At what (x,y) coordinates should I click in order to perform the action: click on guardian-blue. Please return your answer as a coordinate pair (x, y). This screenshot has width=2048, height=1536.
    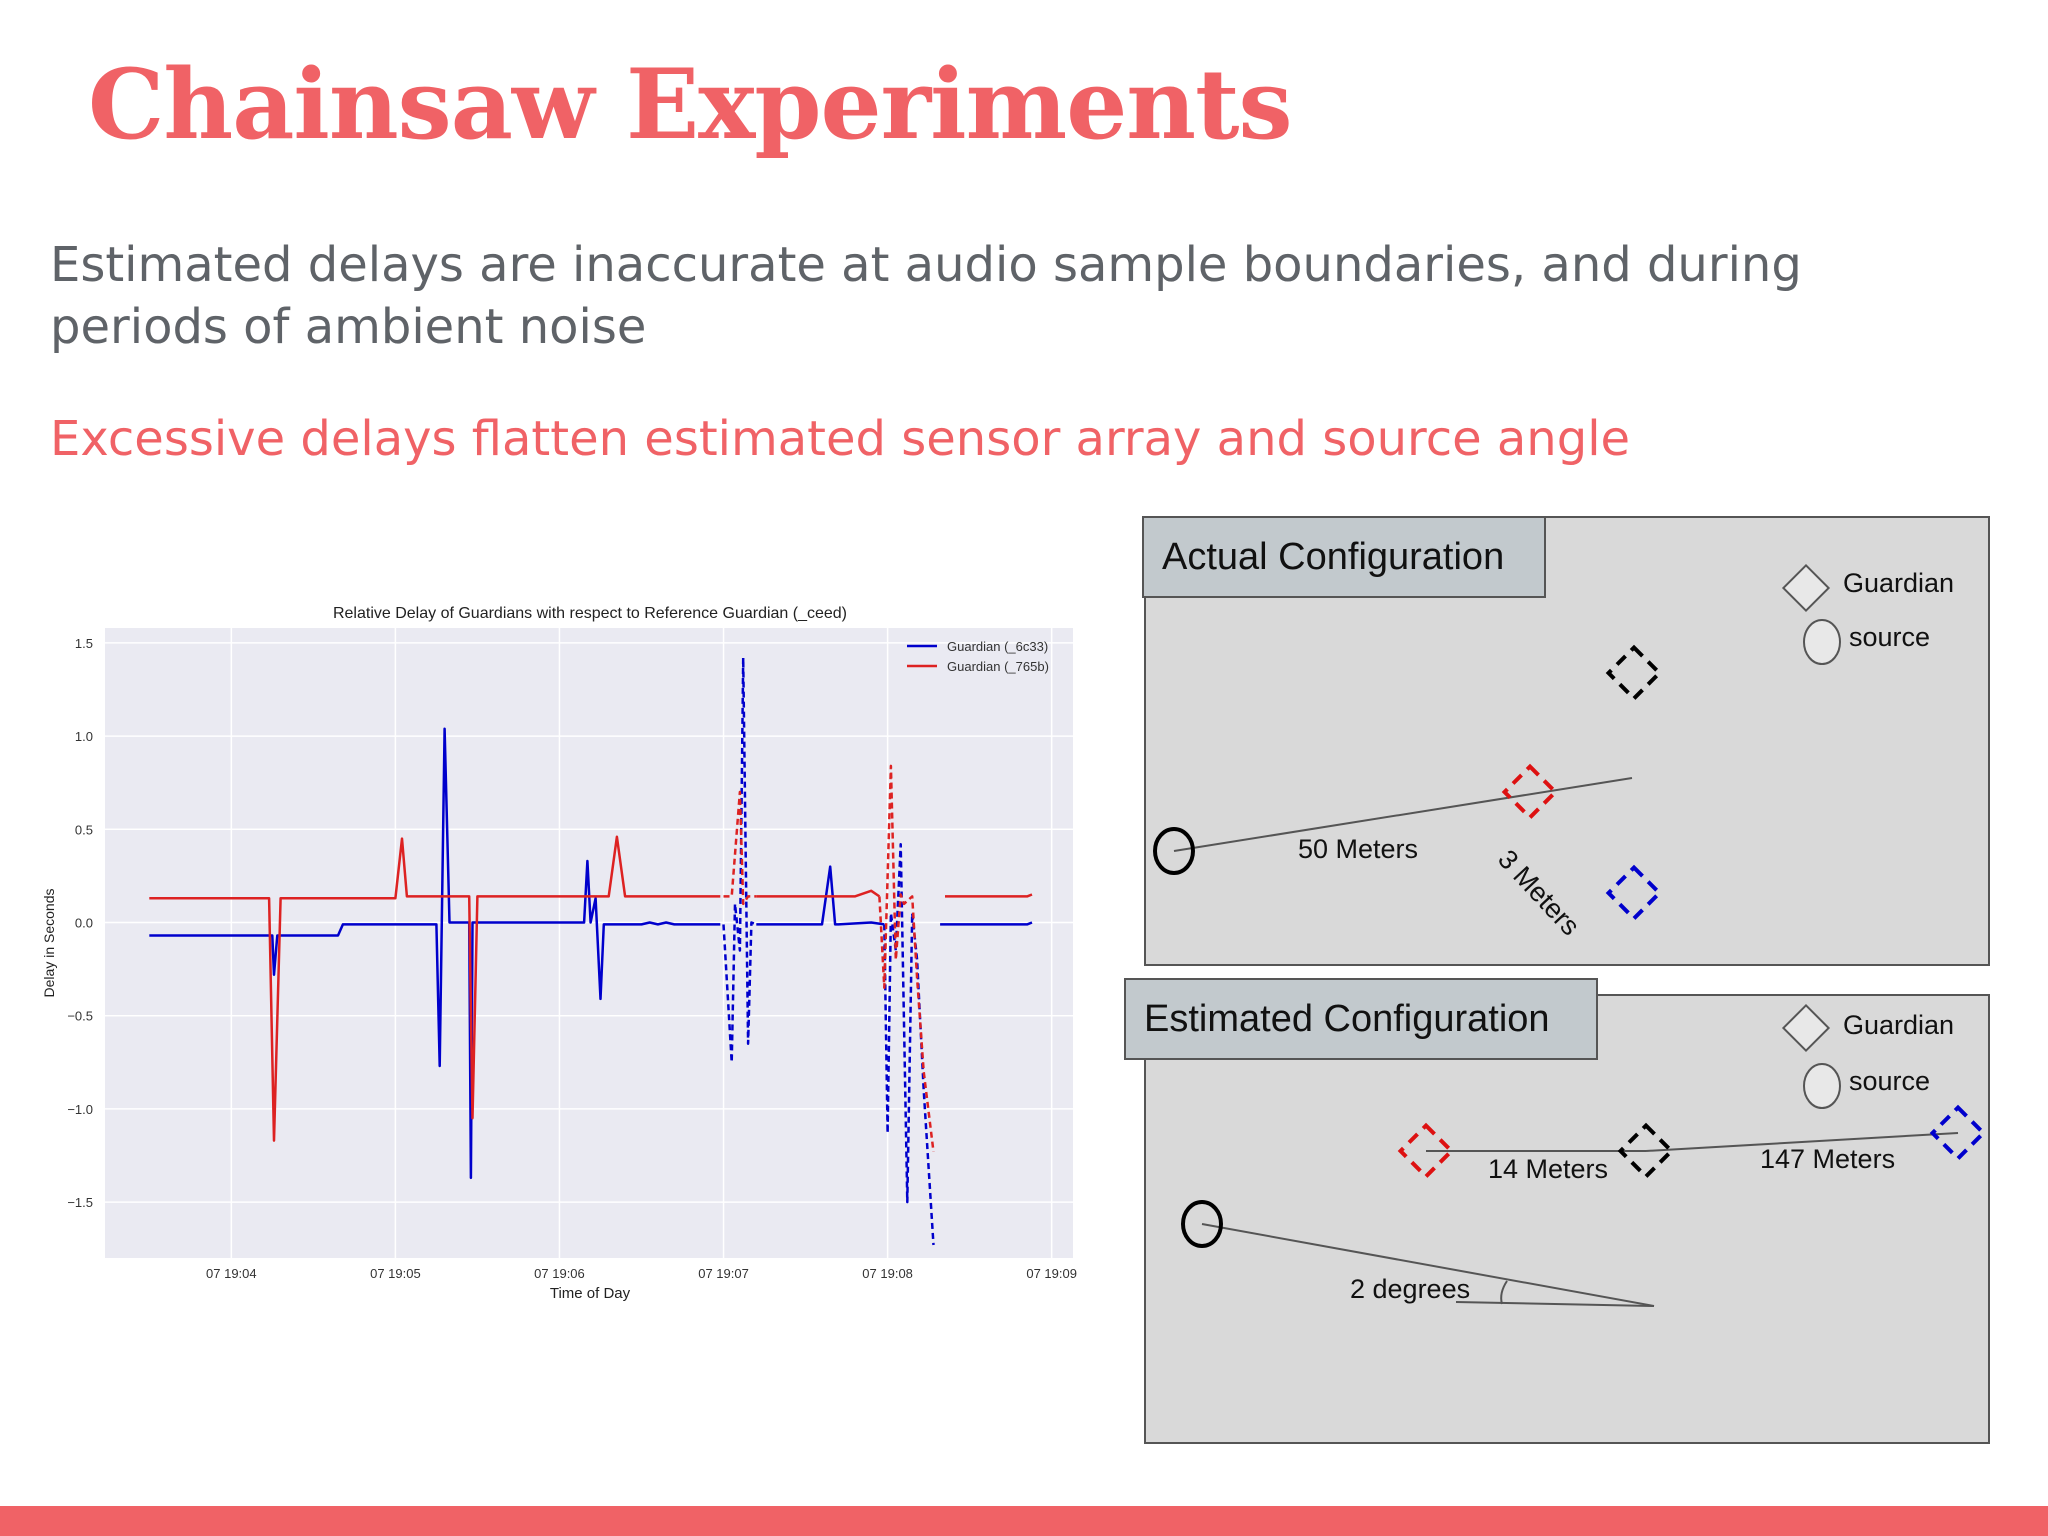
    Looking at the image, I should click on (1634, 893).